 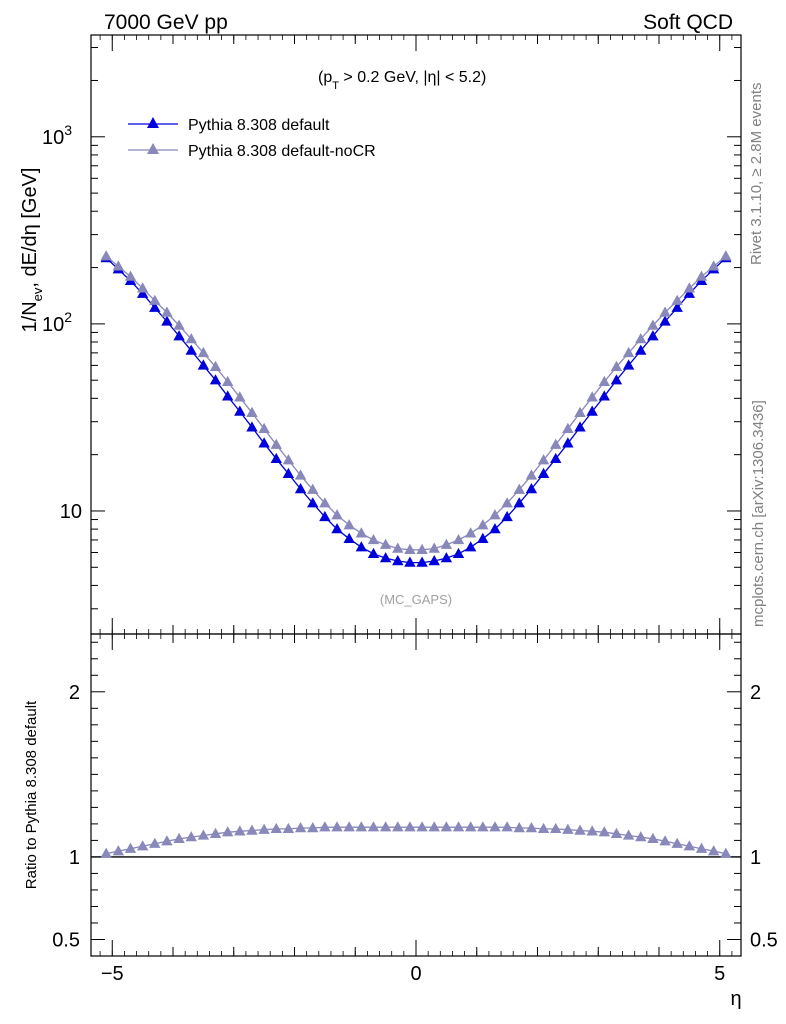 What do you see at coordinates (71, 512) in the screenshot?
I see `main-y-tick-label: 10` at bounding box center [71, 512].